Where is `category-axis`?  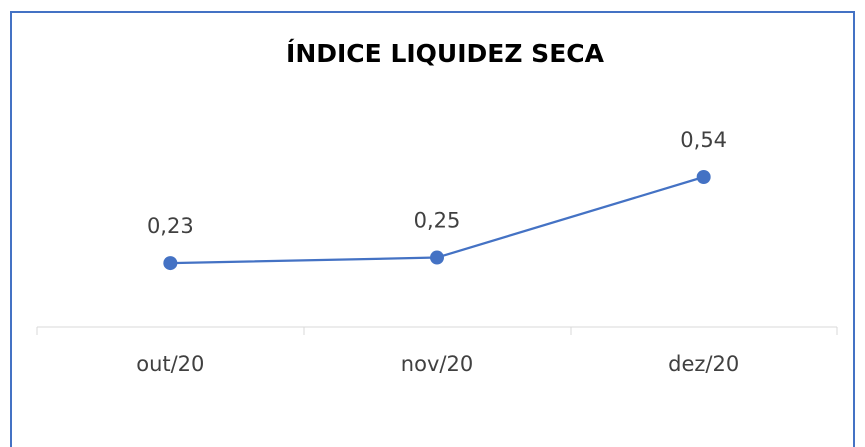 category-axis is located at coordinates (437, 330).